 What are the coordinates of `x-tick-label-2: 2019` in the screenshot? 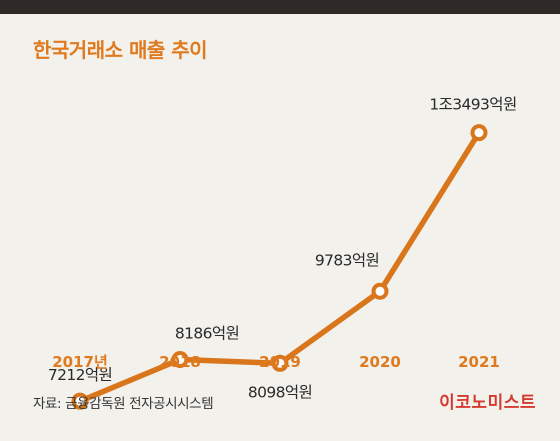 It's located at (280, 362).